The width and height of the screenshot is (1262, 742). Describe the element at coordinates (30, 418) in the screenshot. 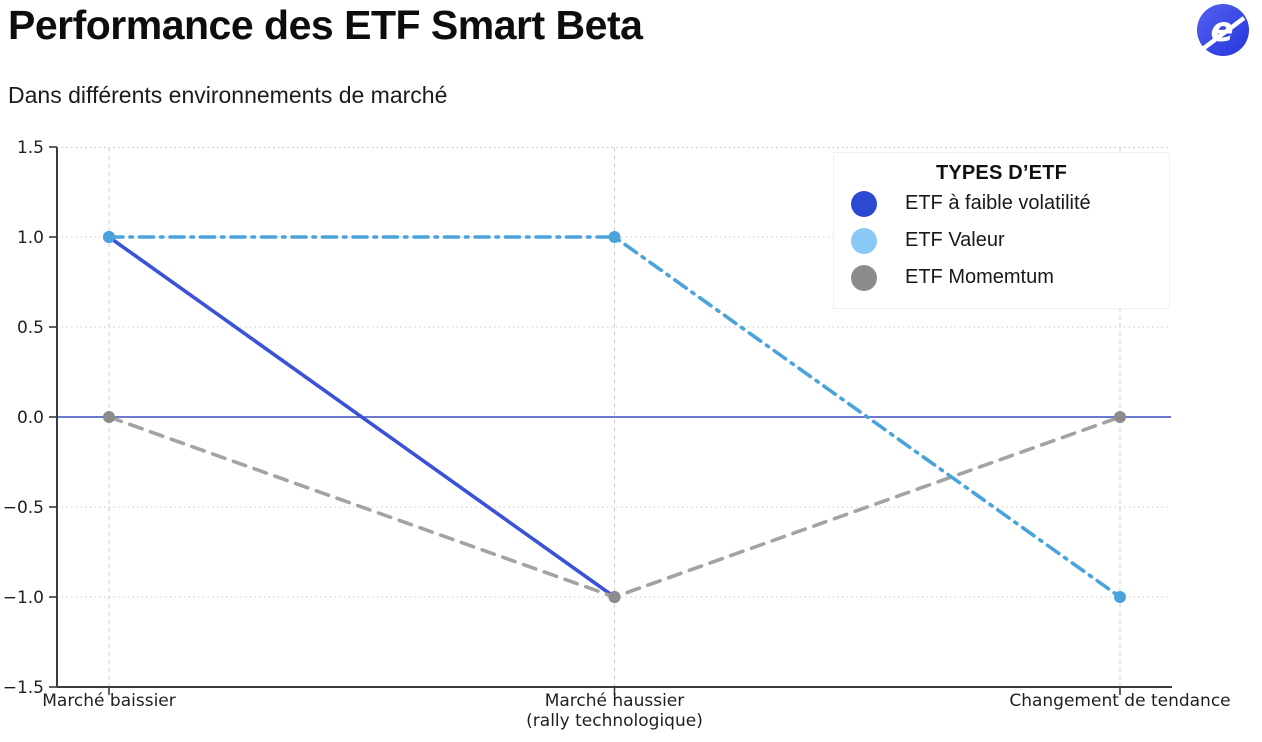

I see `y-tick-label: 0.0` at that location.